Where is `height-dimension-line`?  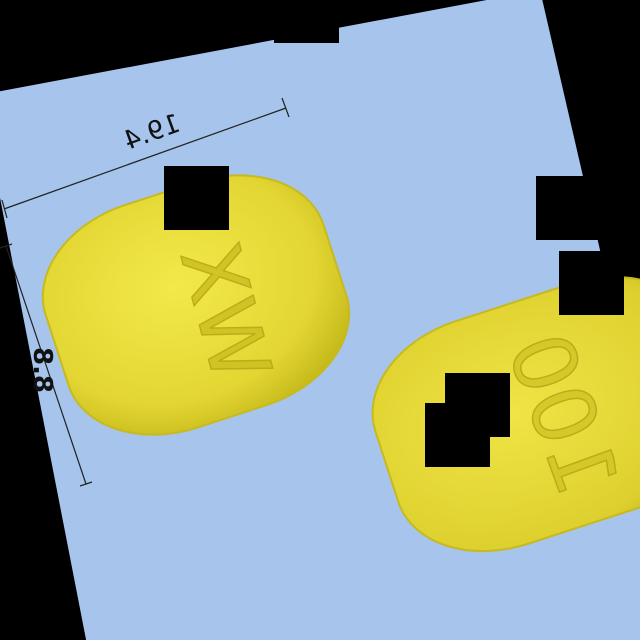 height-dimension-line is located at coordinates (46, 365).